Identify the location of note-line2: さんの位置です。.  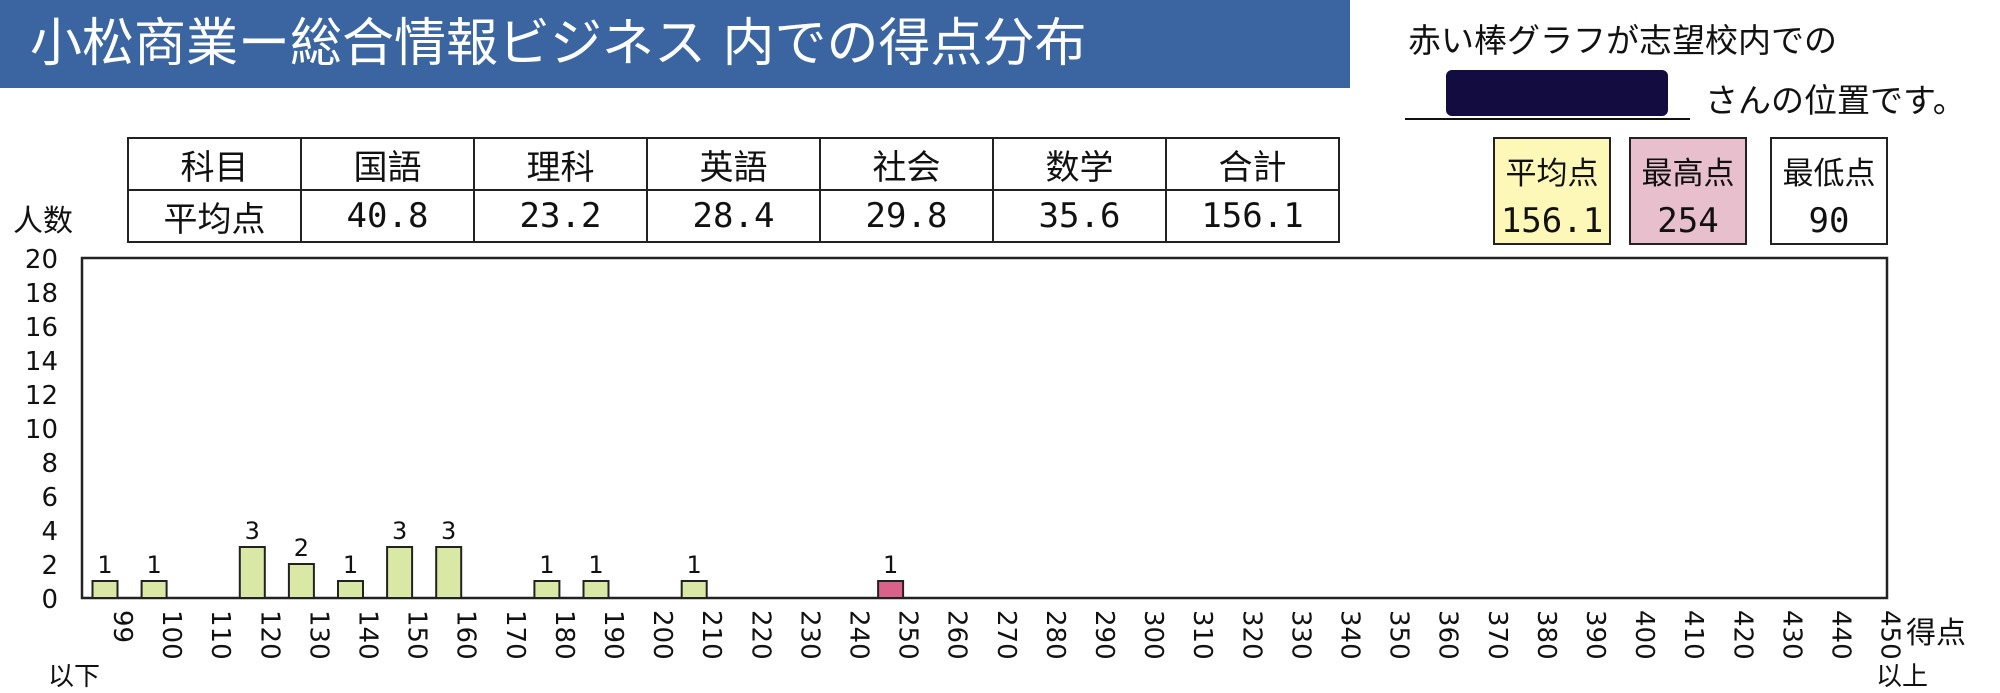
(1835, 100).